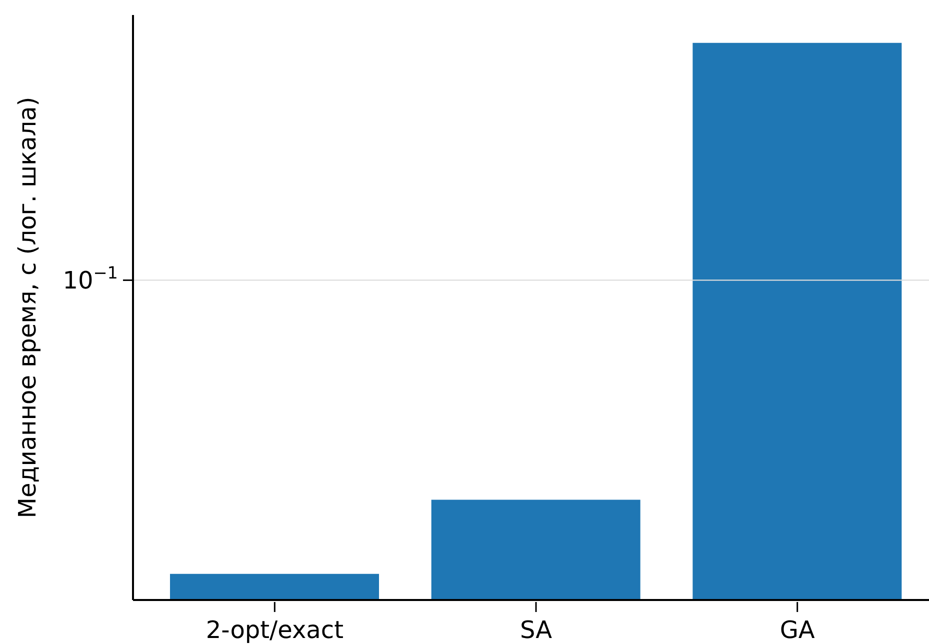  What do you see at coordinates (28, 307) in the screenshot?
I see `y-axis-title: Медианное время, с (лог. шкала)` at bounding box center [28, 307].